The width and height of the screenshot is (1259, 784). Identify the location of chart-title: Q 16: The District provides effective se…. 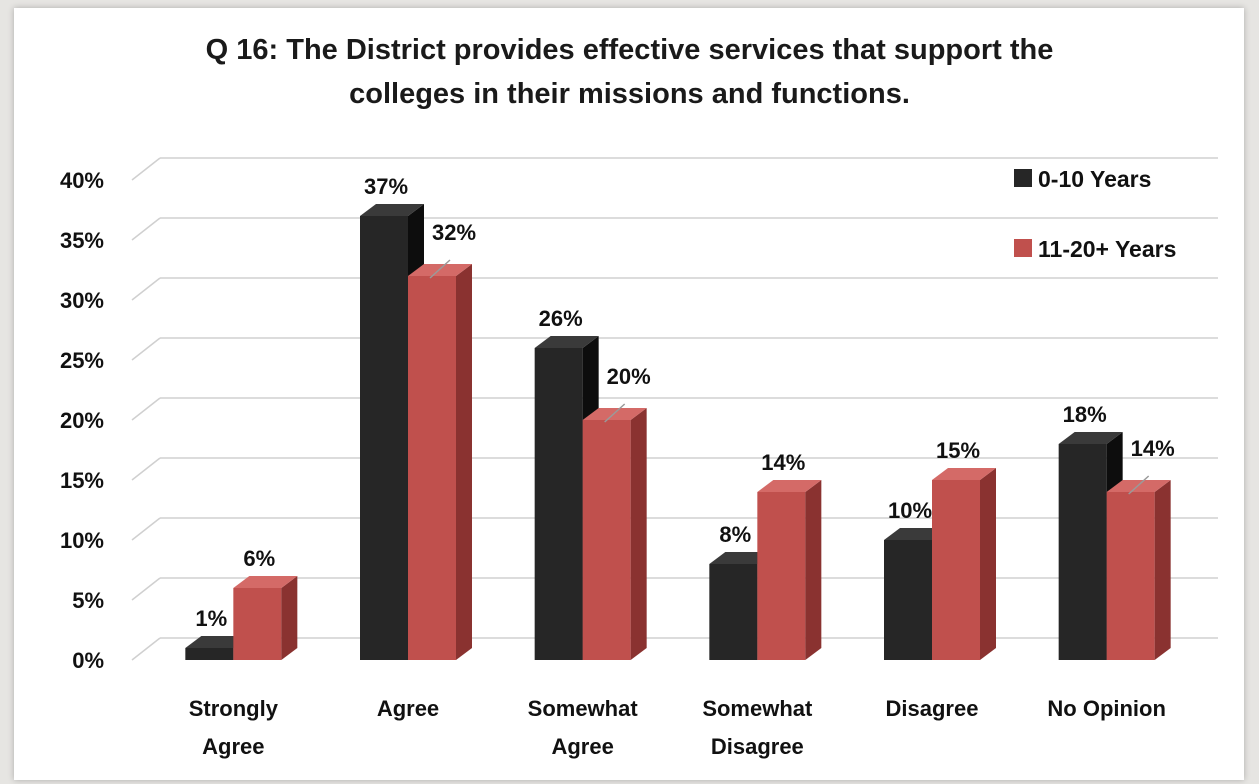
(629, 72).